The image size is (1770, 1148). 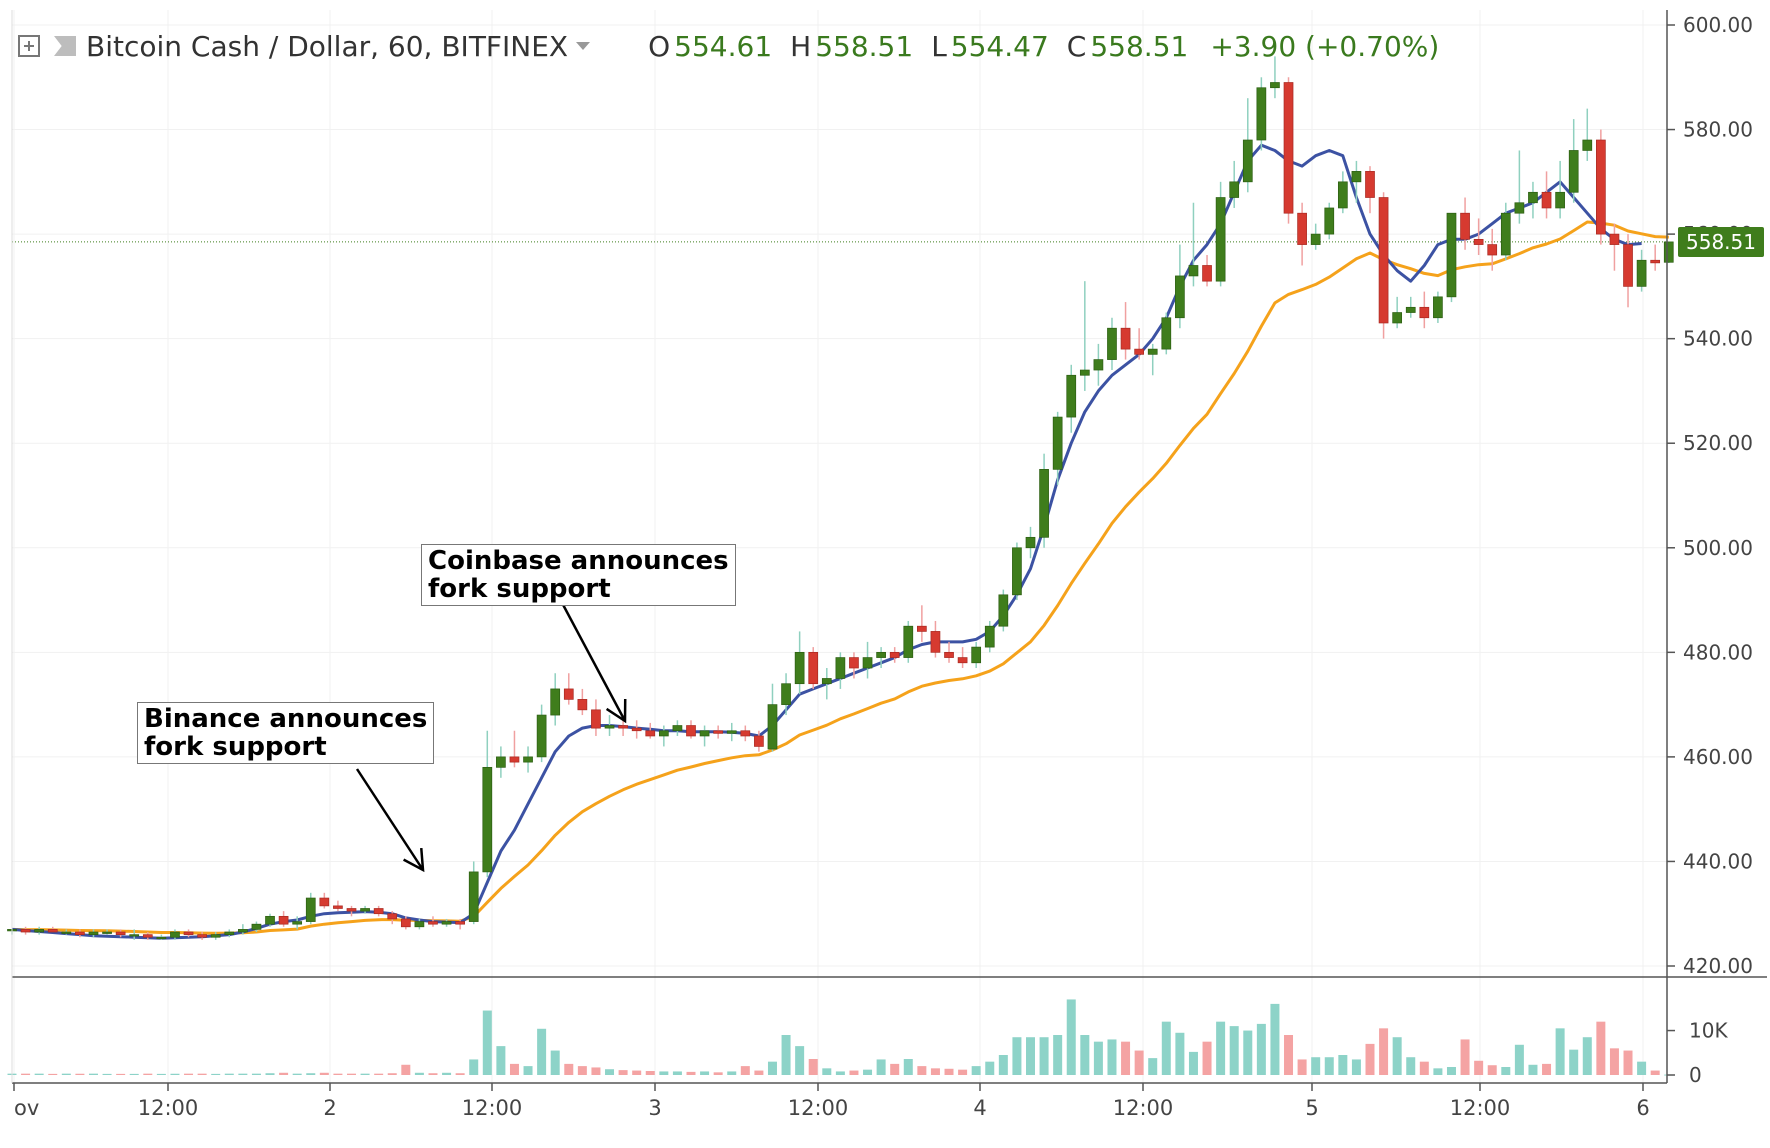 I want to click on symbol-title: Bitcoin Cash / Dollar, 60, BITFINEX, so click(x=327, y=46).